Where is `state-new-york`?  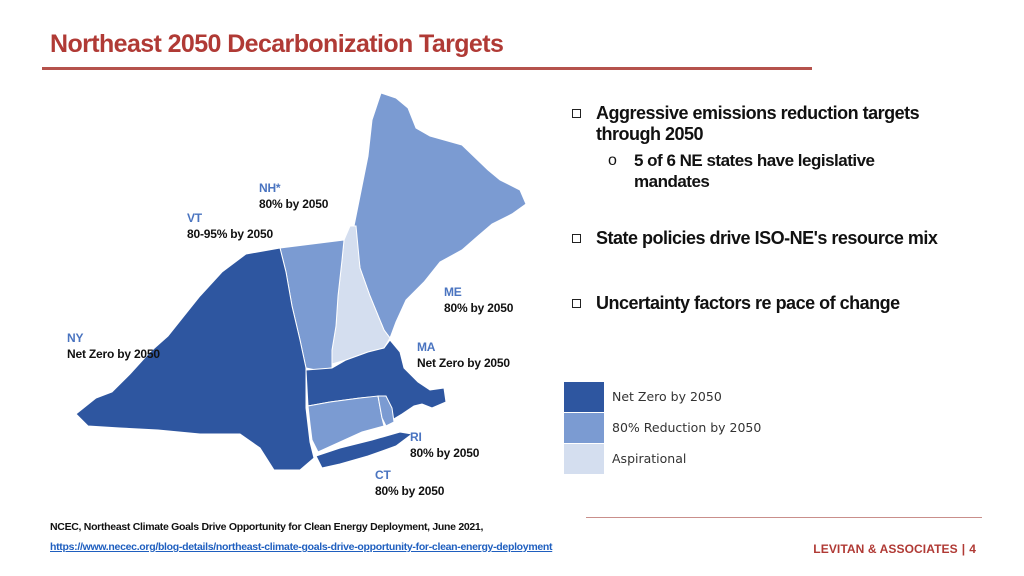 state-new-york is located at coordinates (195, 359).